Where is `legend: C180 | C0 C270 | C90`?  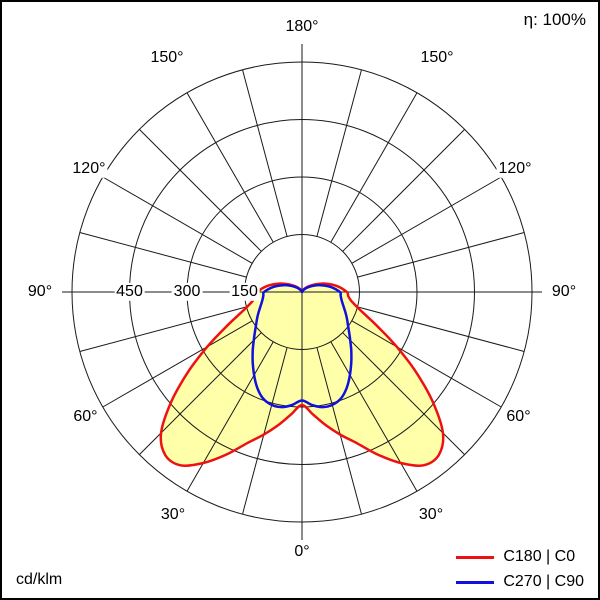
legend: C180 | C0 C270 | C90 is located at coordinates (520, 569).